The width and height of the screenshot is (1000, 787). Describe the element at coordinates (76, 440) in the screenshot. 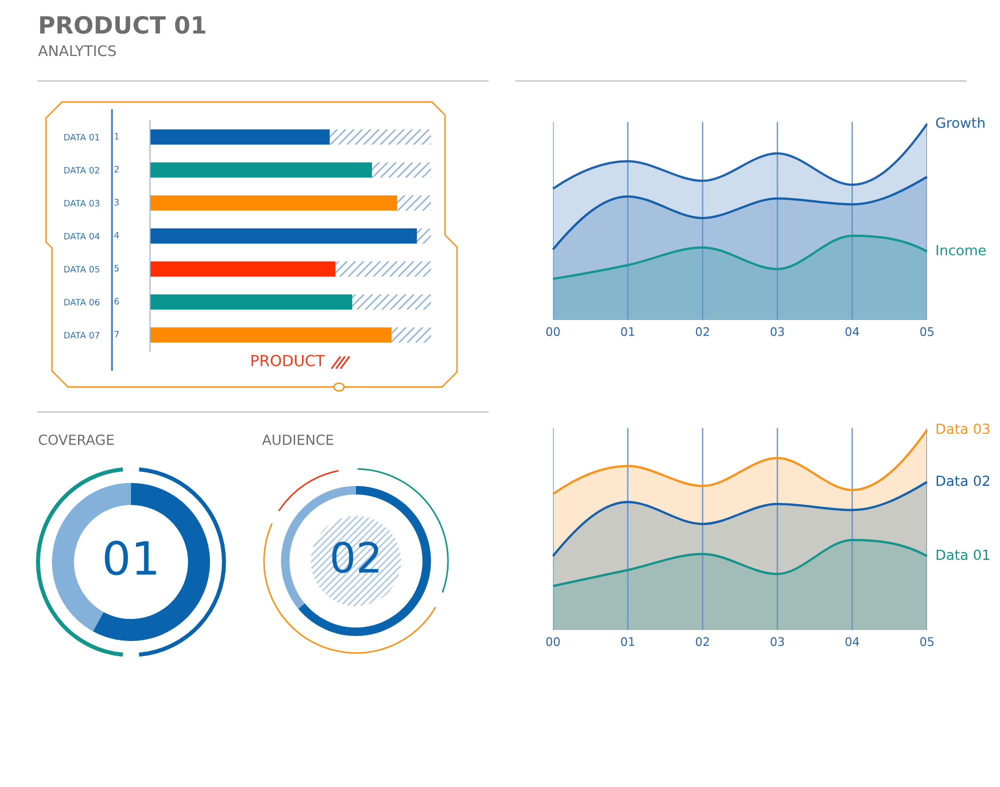

I see `chart-title: COVERAGE` at that location.